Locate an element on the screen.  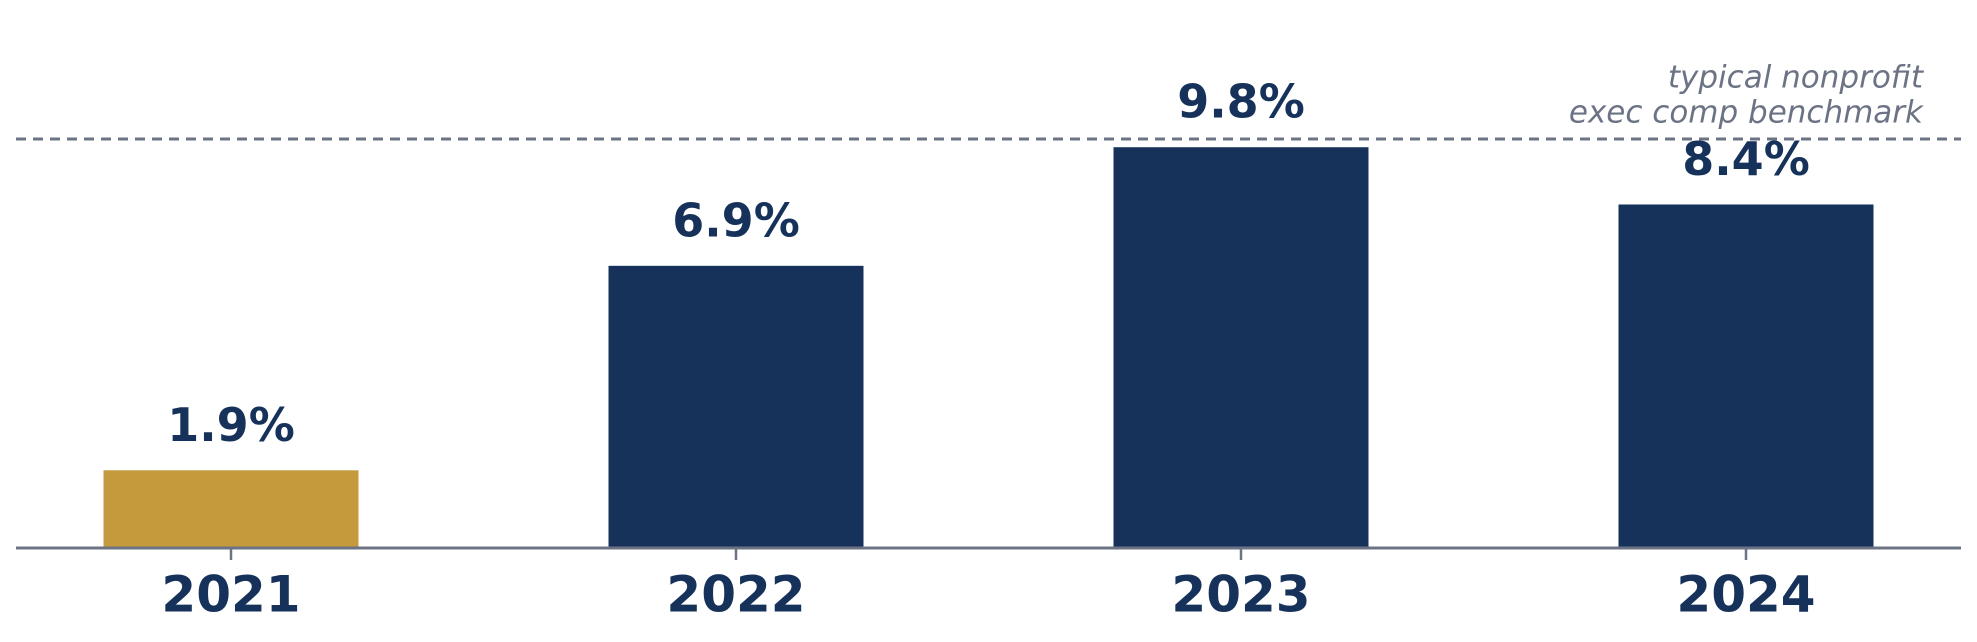
value-label: 6.9% is located at coordinates (736, 220).